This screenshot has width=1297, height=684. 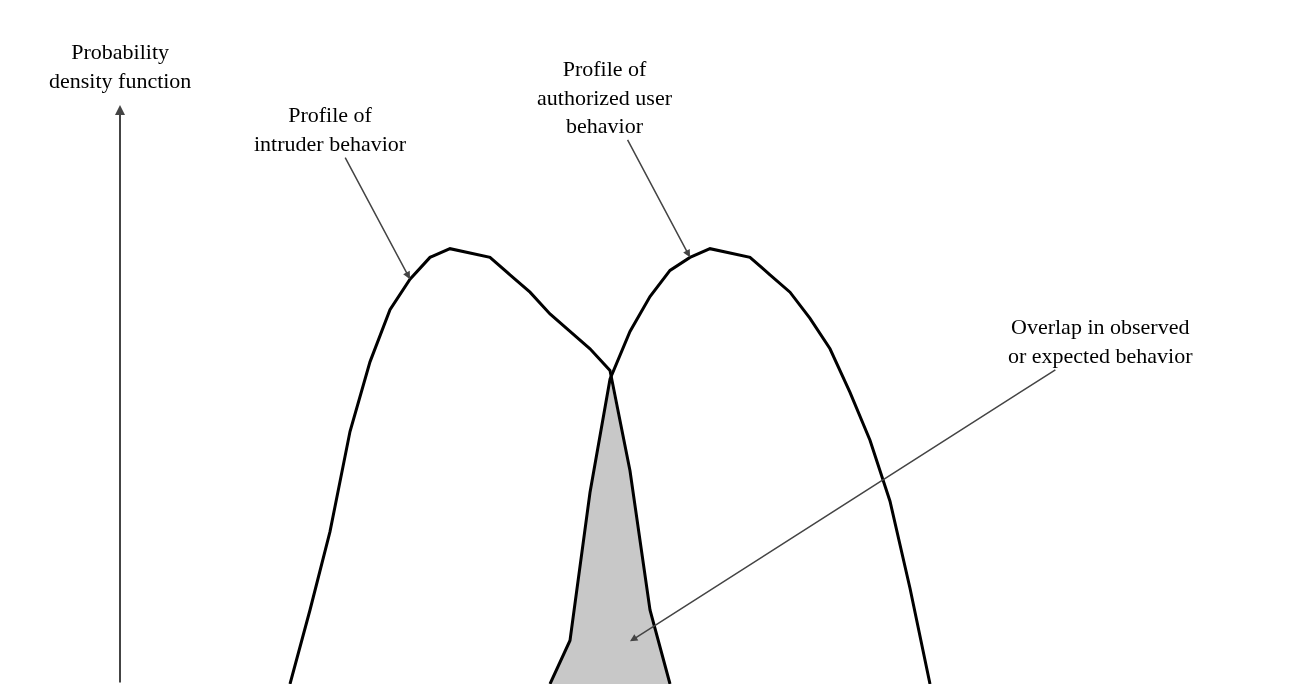 What do you see at coordinates (120, 66) in the screenshot?
I see `text: Probability density function` at bounding box center [120, 66].